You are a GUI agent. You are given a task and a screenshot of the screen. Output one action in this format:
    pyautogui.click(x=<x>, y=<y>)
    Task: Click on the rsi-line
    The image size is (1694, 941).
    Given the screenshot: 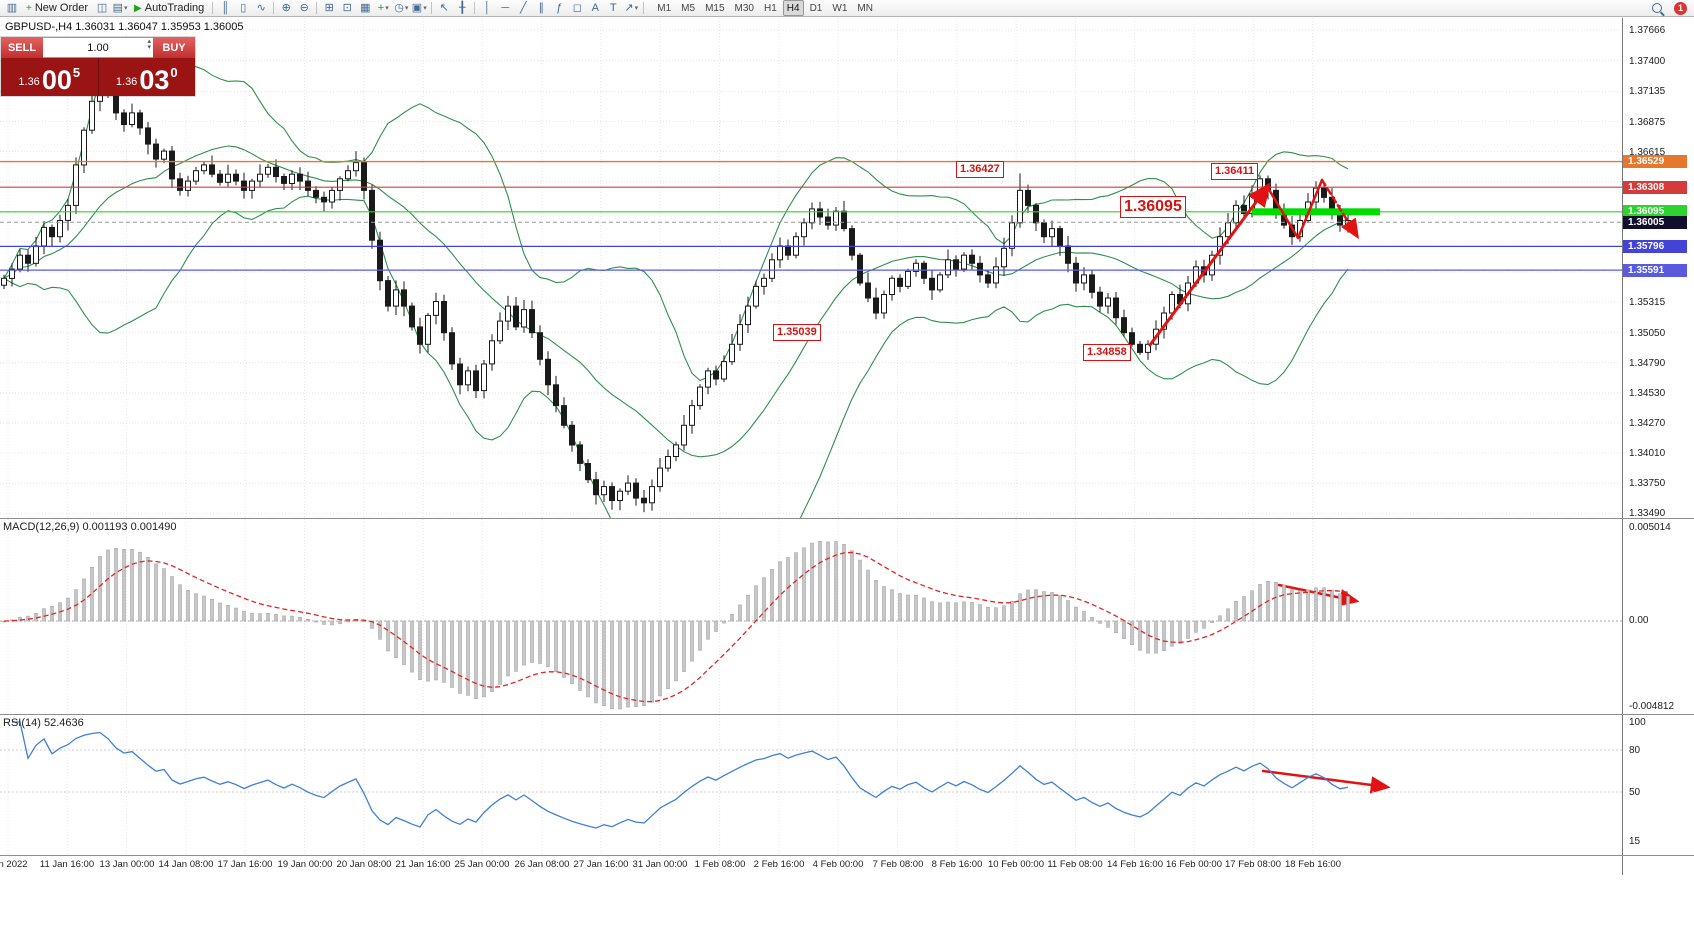 What is the action you would take?
    pyautogui.click(x=680, y=775)
    